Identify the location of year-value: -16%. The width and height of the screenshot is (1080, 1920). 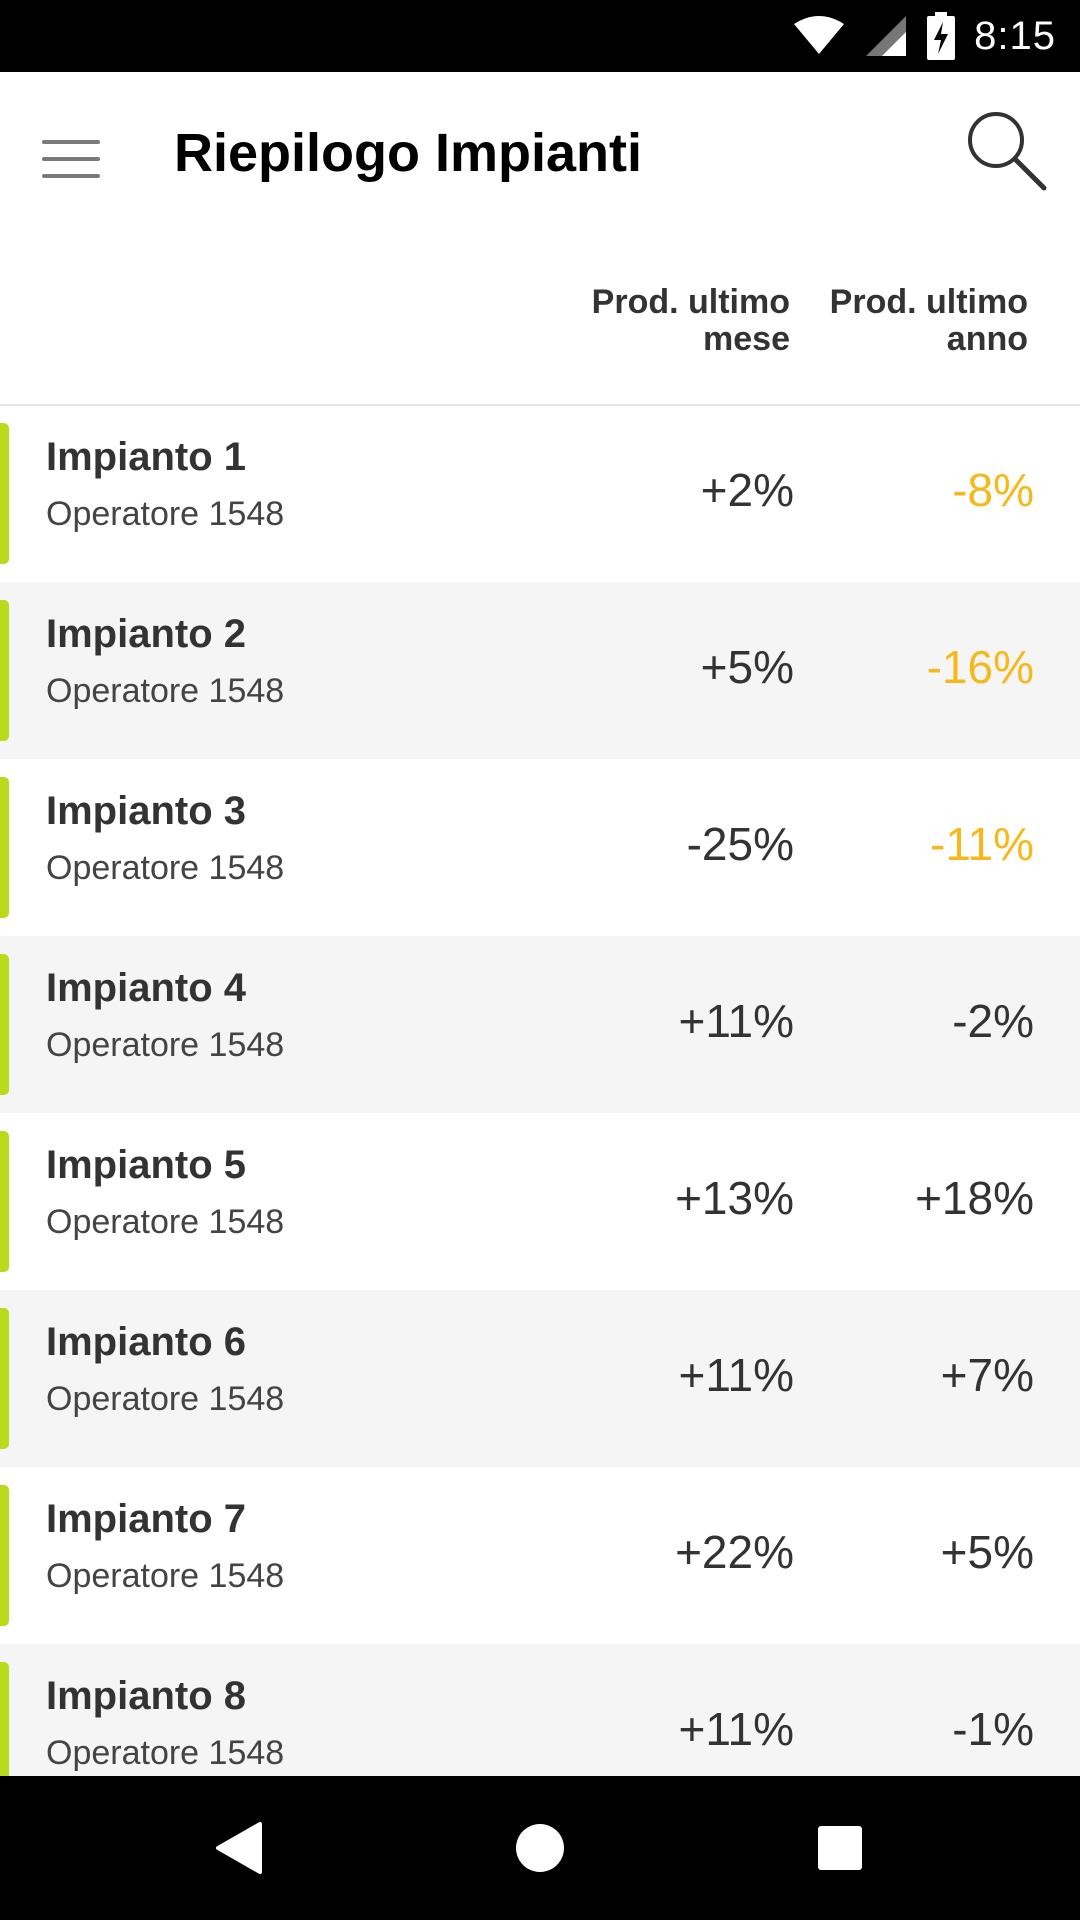
(980, 667).